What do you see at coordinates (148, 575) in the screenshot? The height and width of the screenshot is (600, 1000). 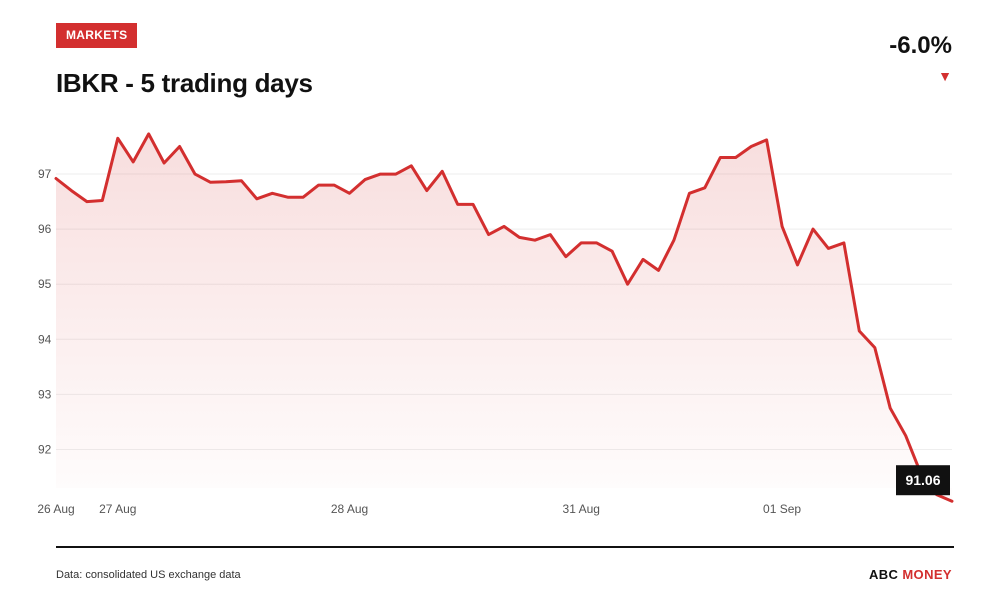 I see `data-source: Data: consolidated US exchange data` at bounding box center [148, 575].